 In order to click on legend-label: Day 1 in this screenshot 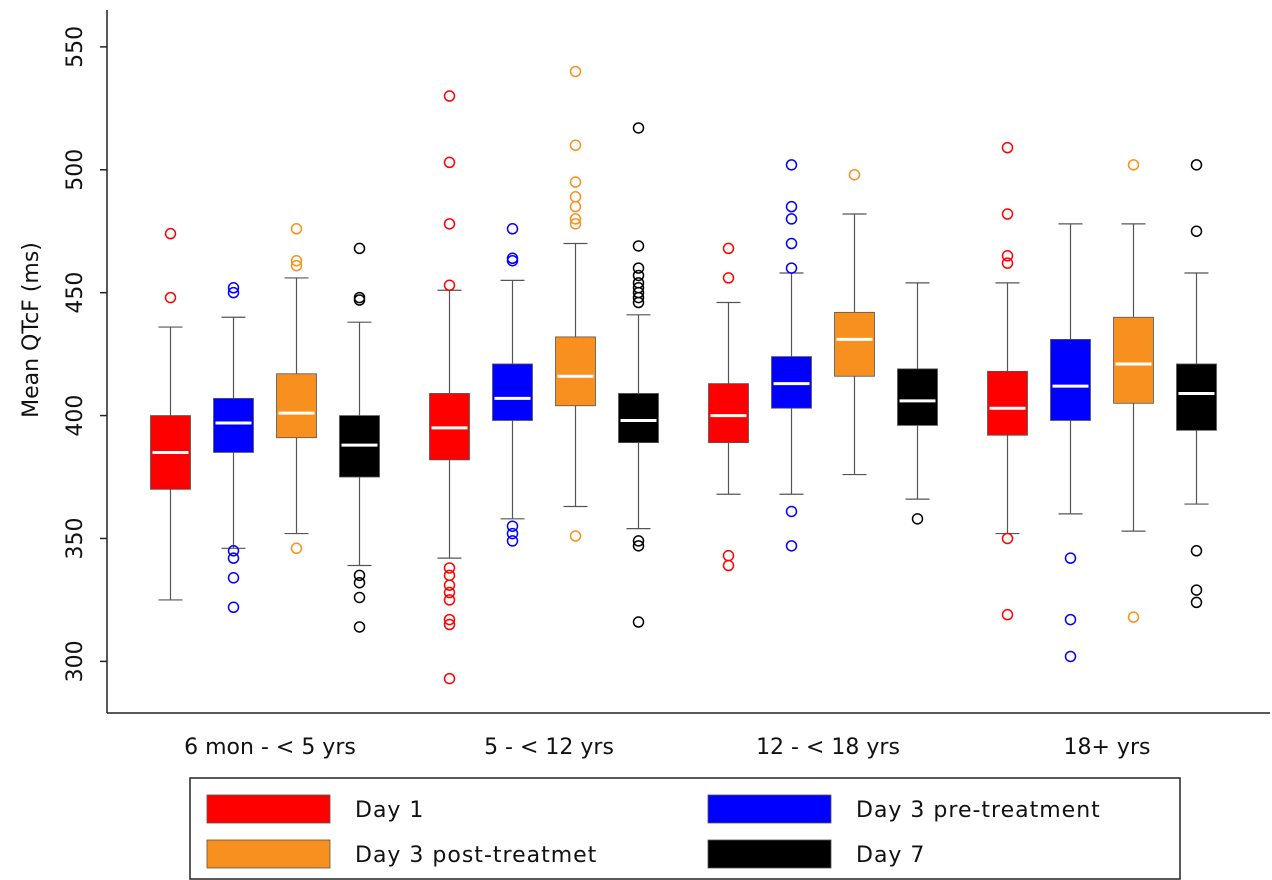, I will do `click(389, 810)`.